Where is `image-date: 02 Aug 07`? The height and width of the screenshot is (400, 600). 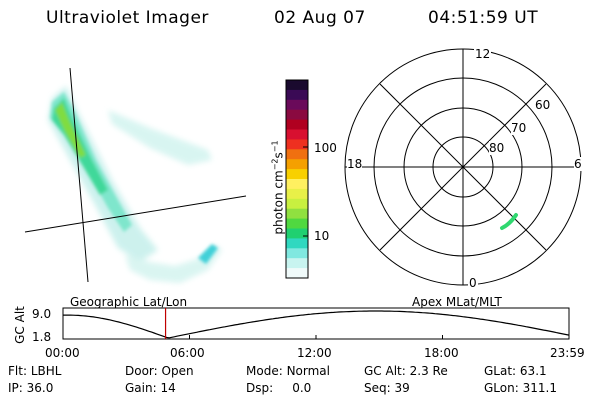
image-date: 02 Aug 07 is located at coordinates (320, 18).